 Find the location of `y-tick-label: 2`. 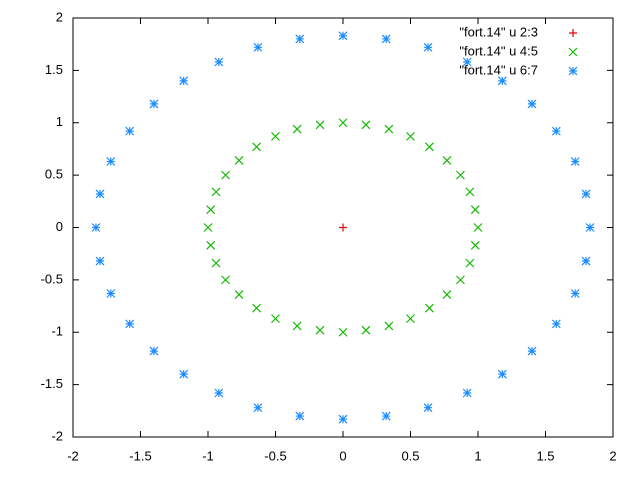

y-tick-label: 2 is located at coordinates (59, 16).